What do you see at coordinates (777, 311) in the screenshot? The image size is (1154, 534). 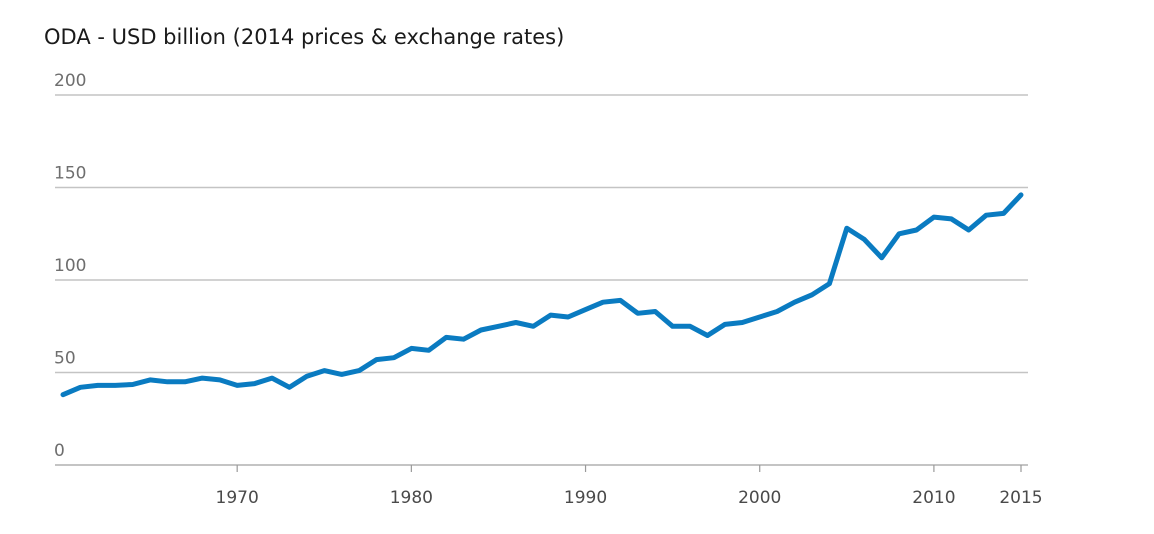 I see `data-point-2001` at bounding box center [777, 311].